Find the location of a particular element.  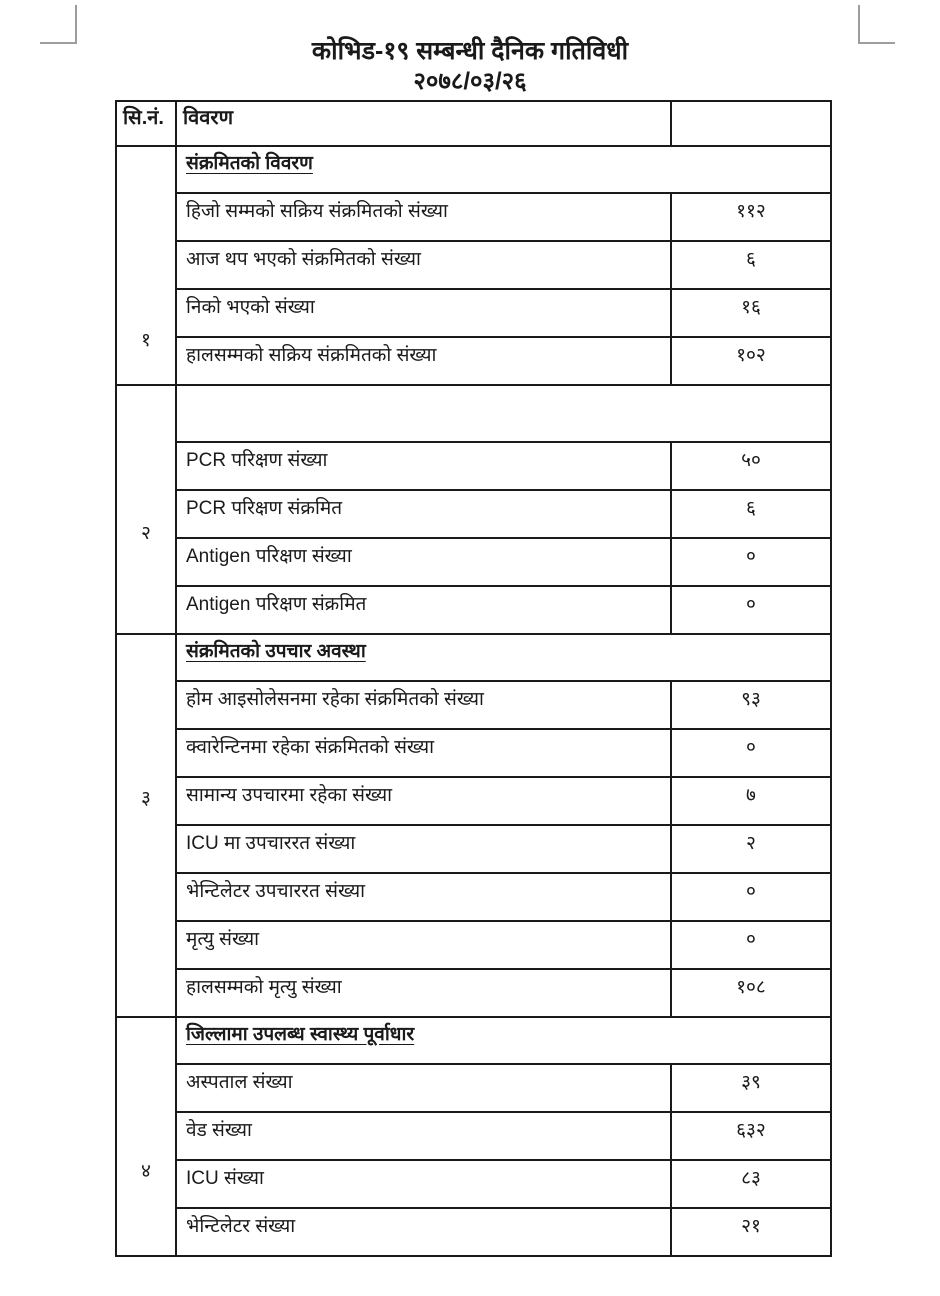

row-value: १०८ is located at coordinates (751, 993).